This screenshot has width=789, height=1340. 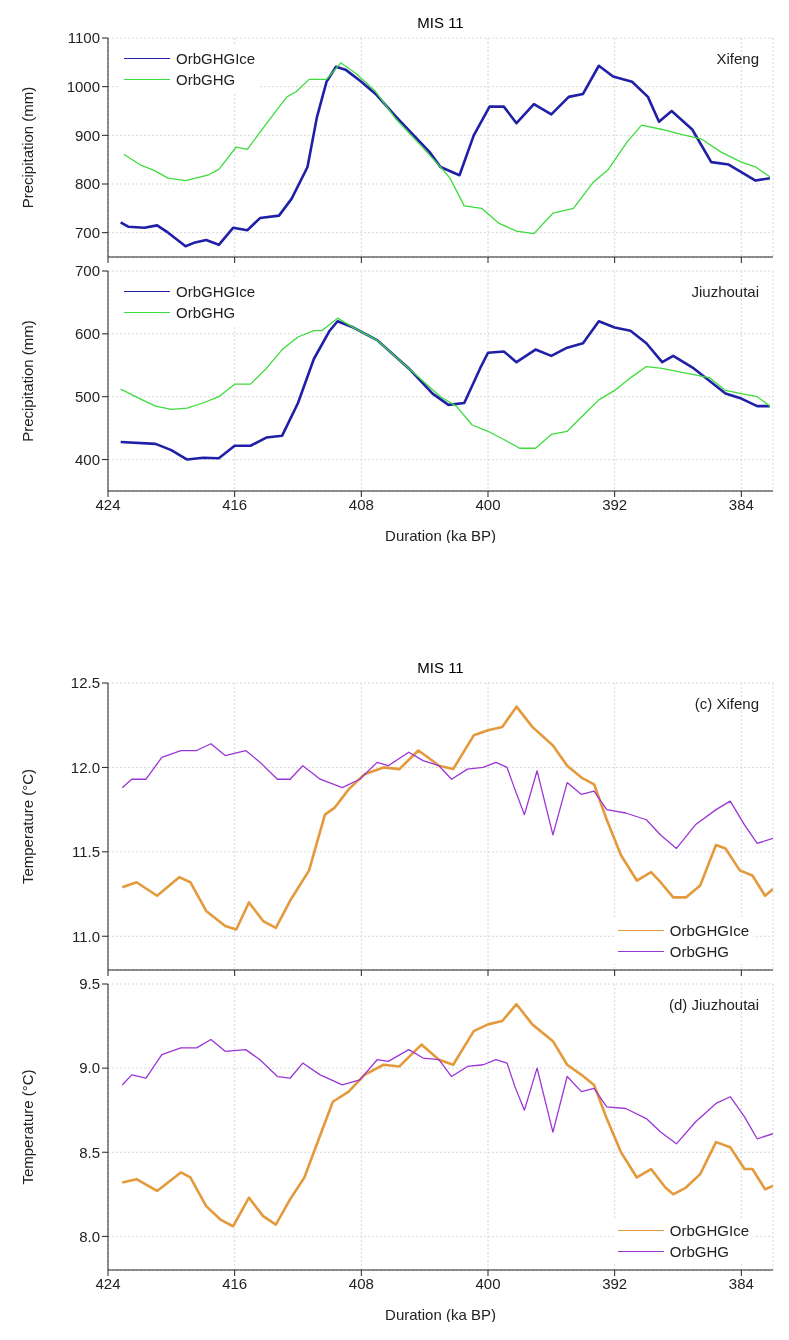 What do you see at coordinates (87, 184) in the screenshot?
I see `y-tick-label: 800` at bounding box center [87, 184].